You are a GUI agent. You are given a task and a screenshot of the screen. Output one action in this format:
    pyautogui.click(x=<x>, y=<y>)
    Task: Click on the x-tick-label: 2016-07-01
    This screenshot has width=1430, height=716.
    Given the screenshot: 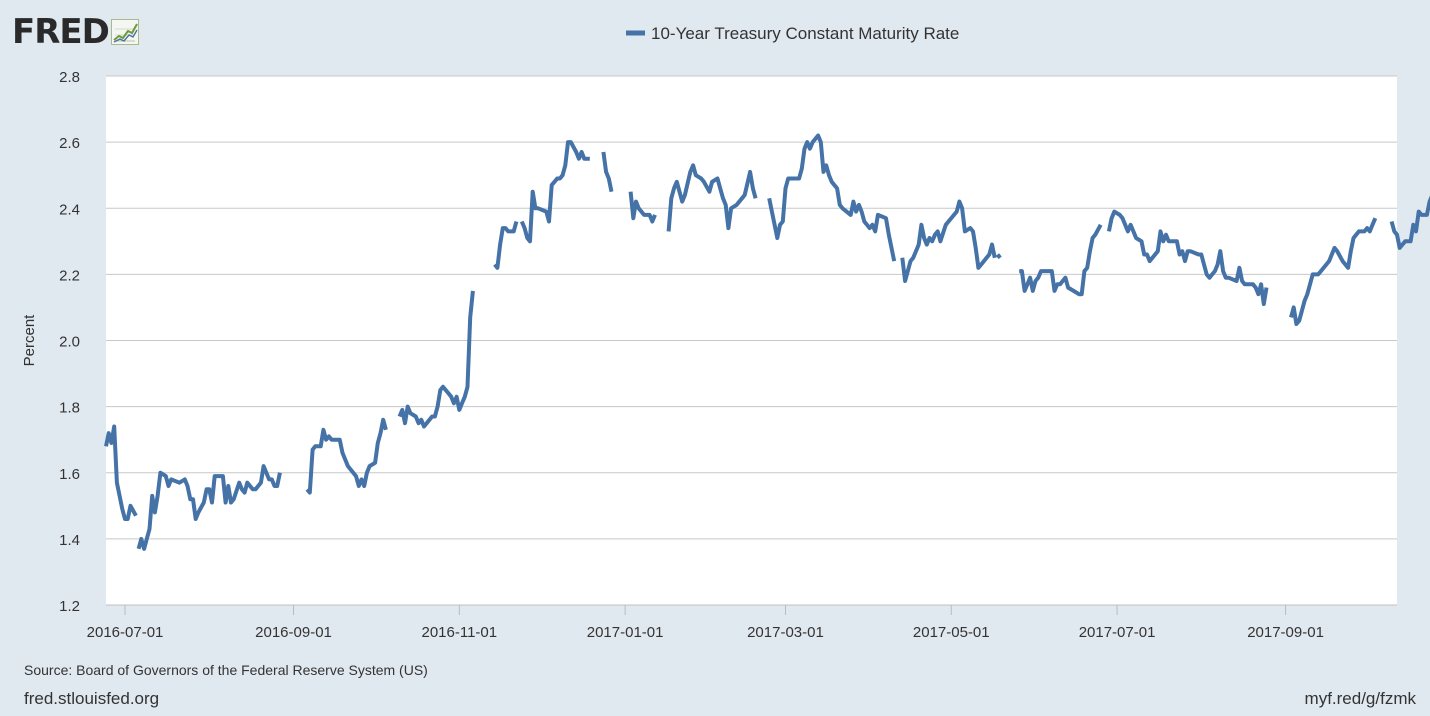 What is the action you would take?
    pyautogui.click(x=125, y=632)
    